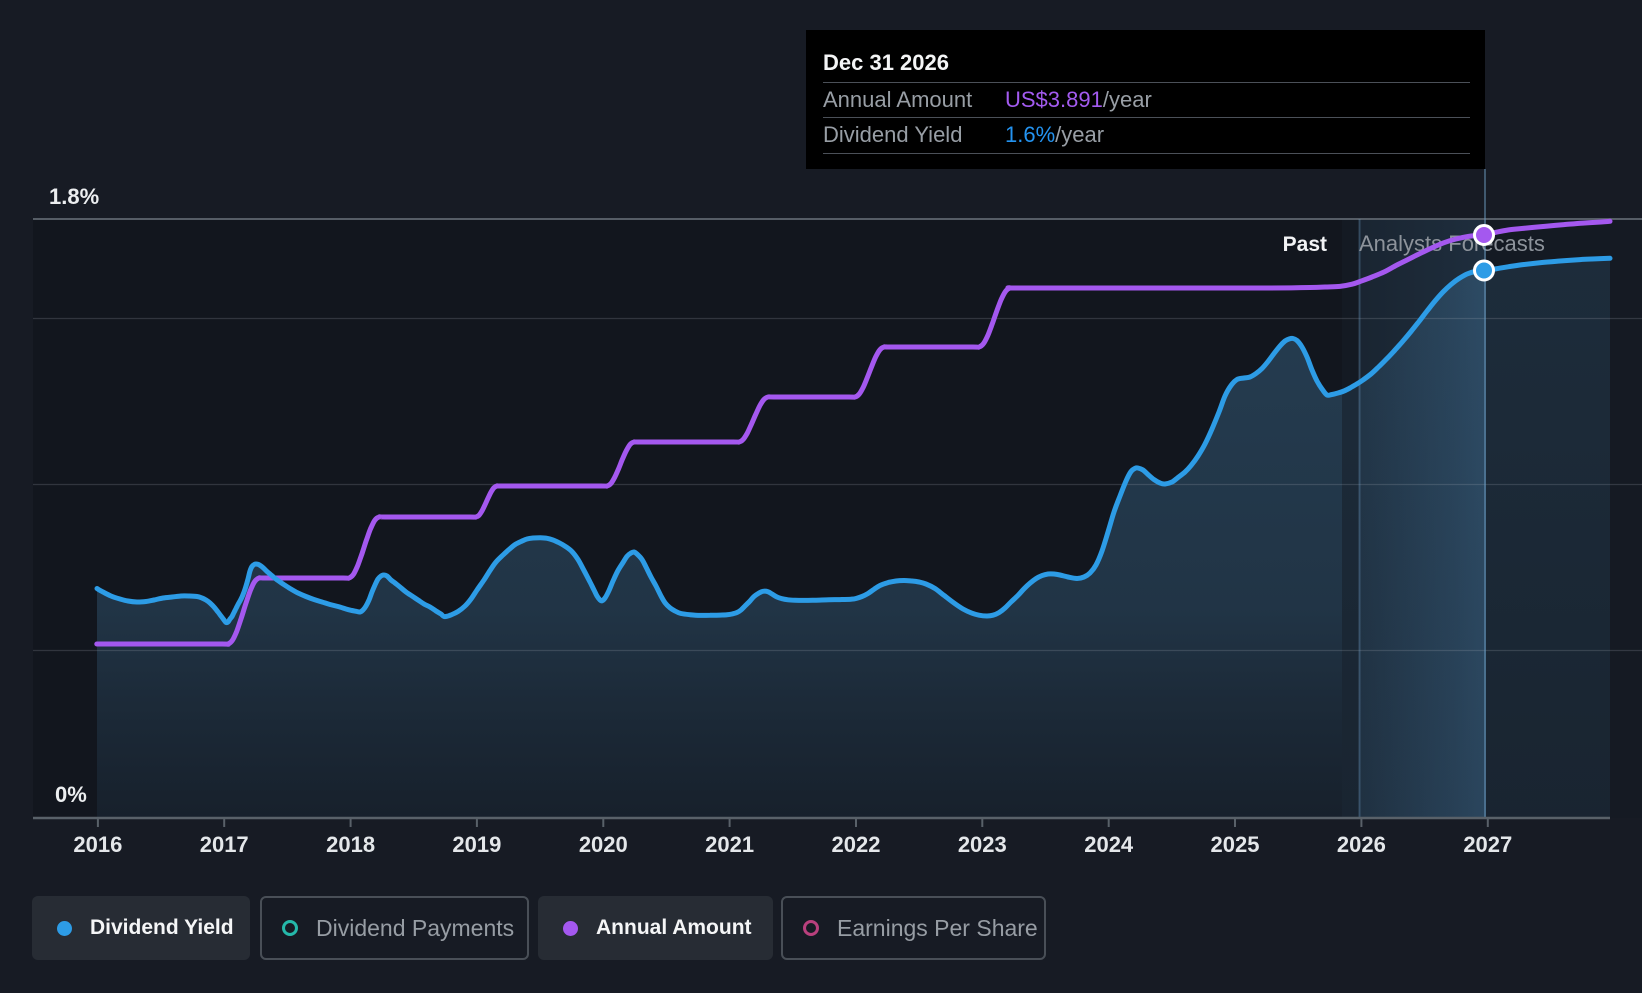 This screenshot has width=1642, height=993. Describe the element at coordinates (224, 844) in the screenshot. I see `svg-text: 2017` at that location.